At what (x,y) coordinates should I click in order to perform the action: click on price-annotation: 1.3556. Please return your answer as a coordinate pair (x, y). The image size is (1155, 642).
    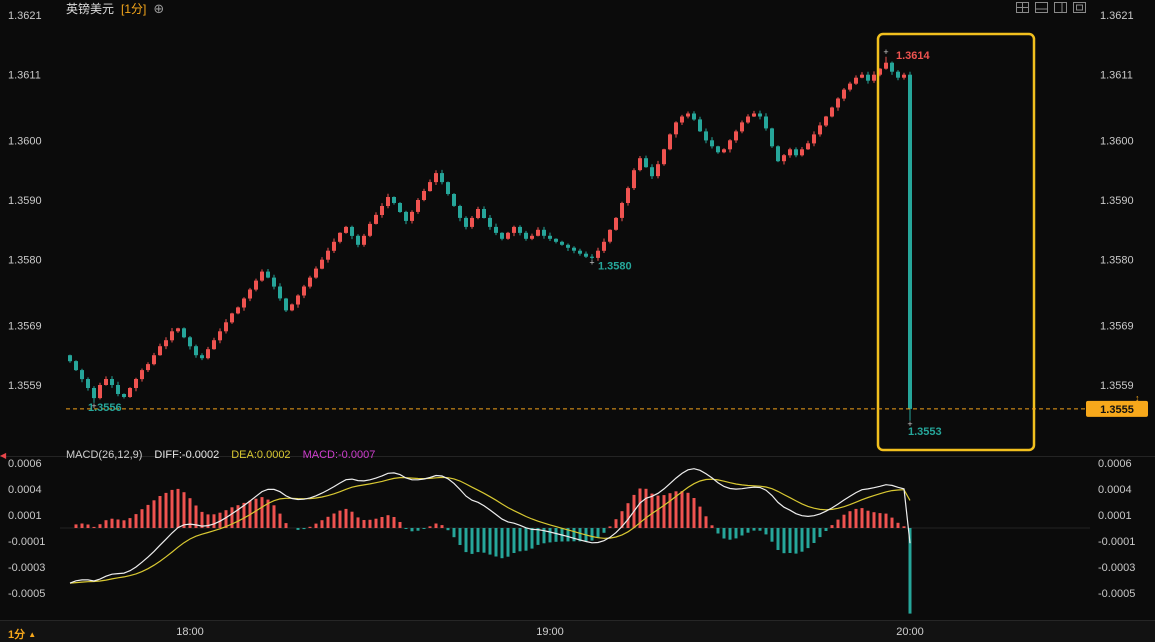
    Looking at the image, I should click on (105, 408).